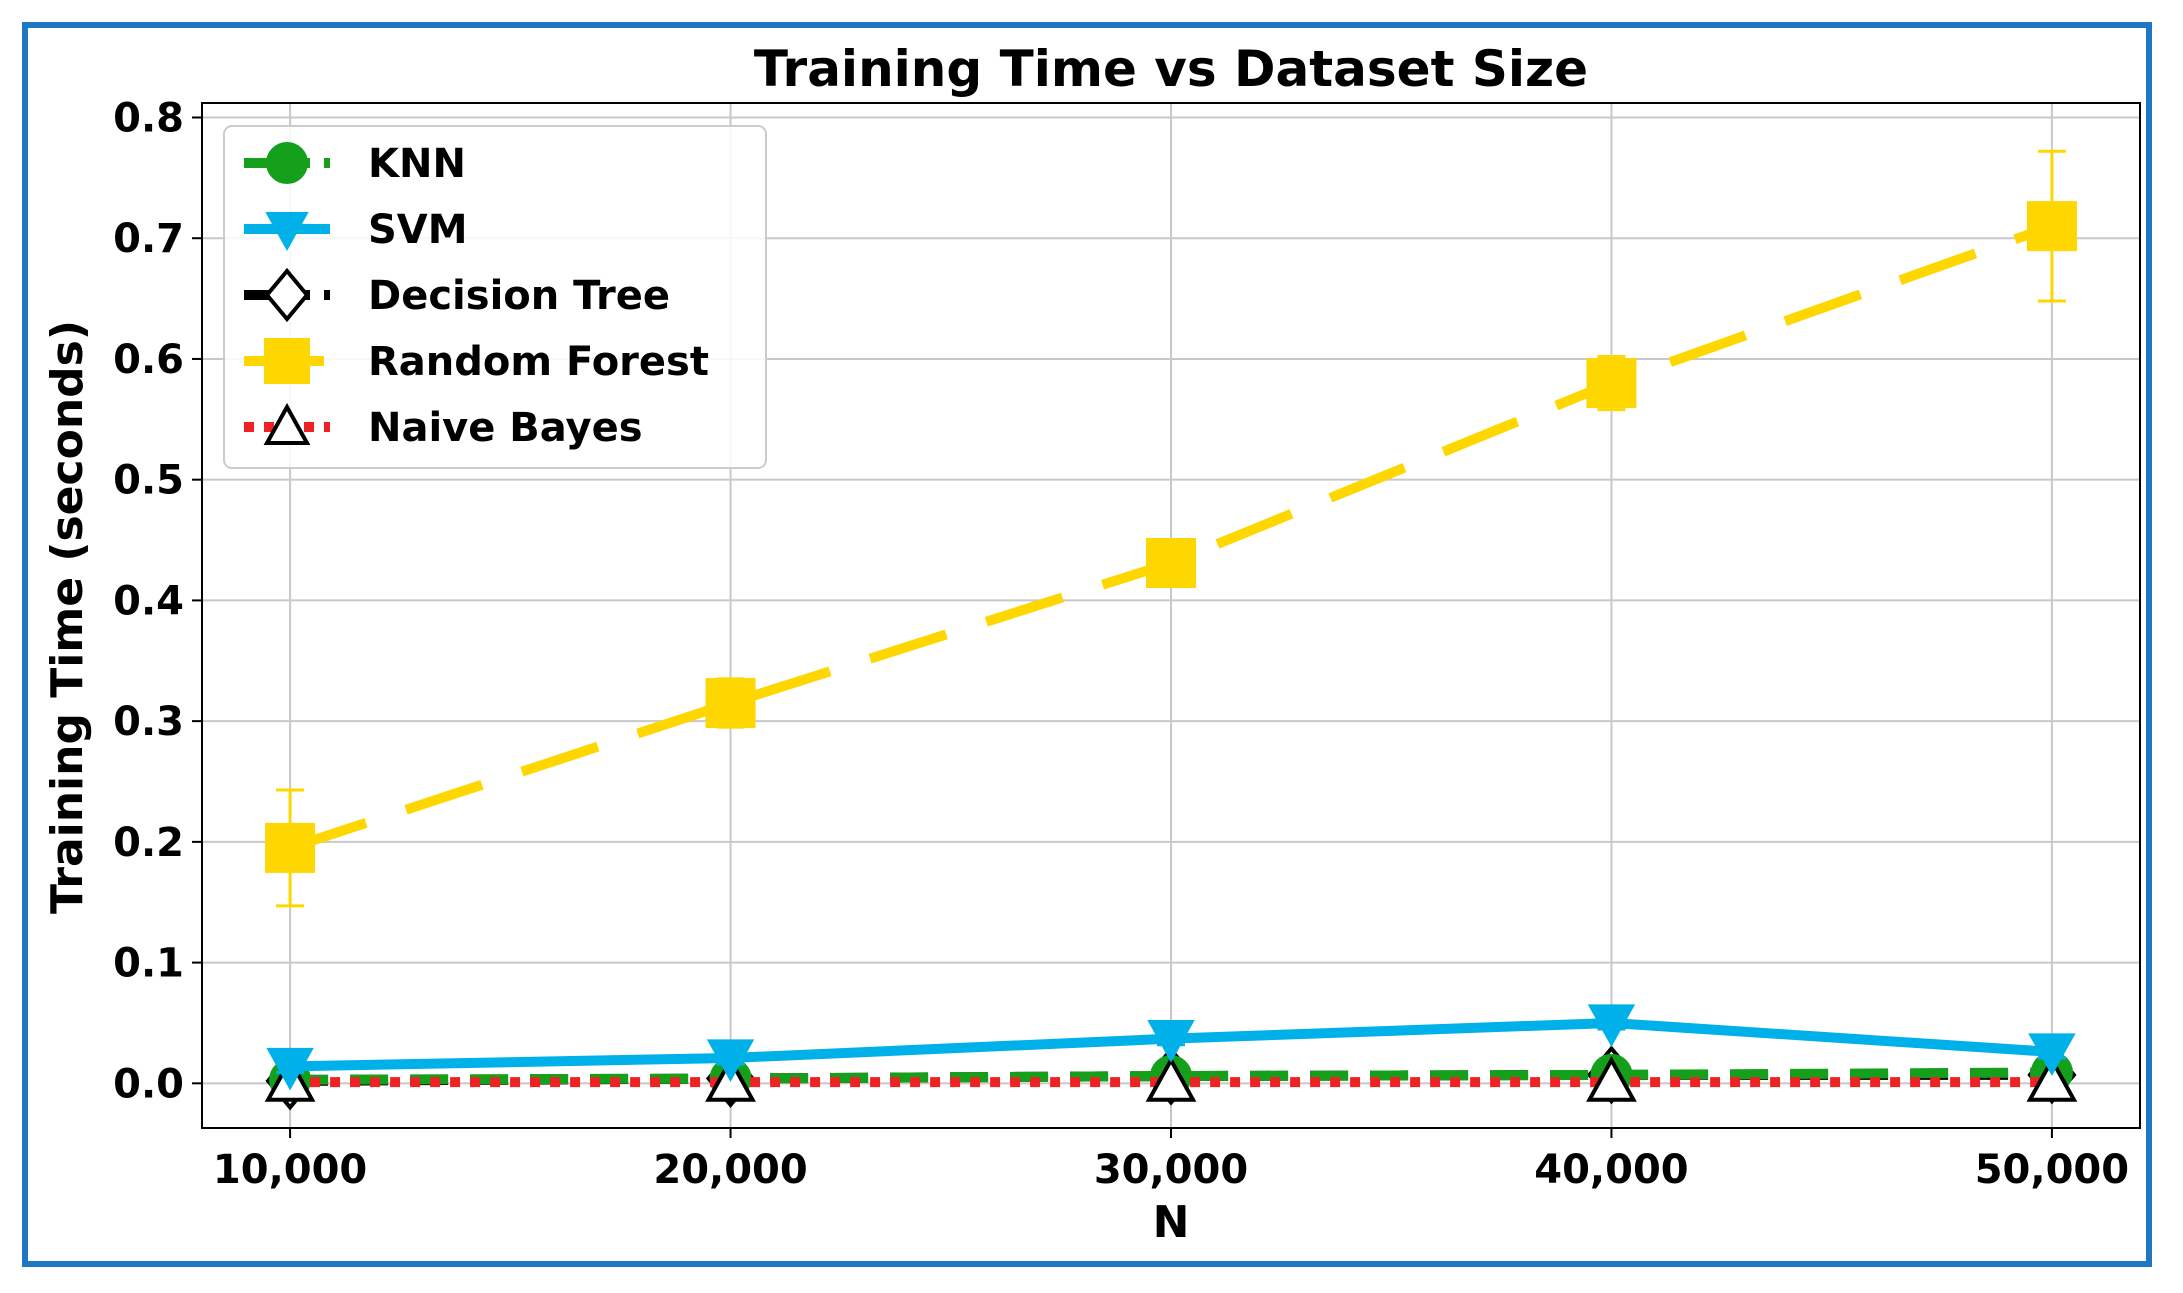  Describe the element at coordinates (356, 230) in the screenshot. I see `legend-item-svm: SVM` at that location.